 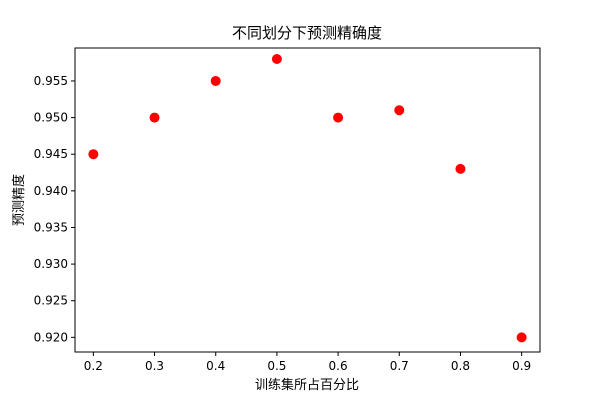 I want to click on y-tick-label: 0.930, so click(x=51, y=264).